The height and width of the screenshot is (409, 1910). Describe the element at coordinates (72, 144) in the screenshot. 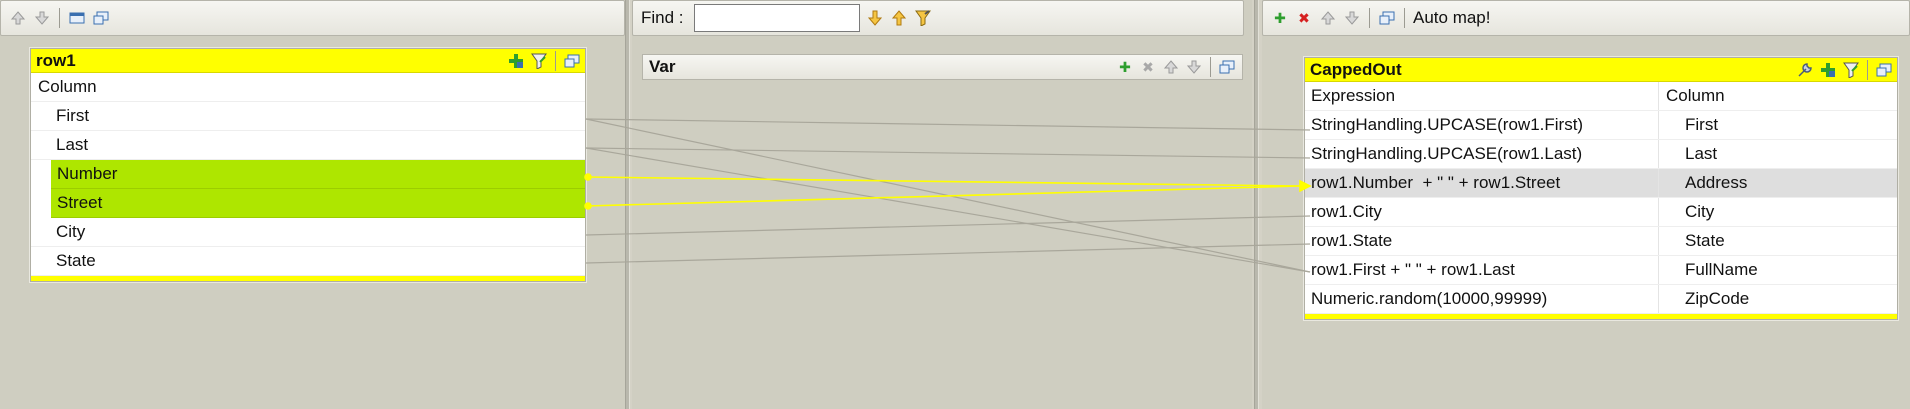

I see `column-label: Last` at that location.